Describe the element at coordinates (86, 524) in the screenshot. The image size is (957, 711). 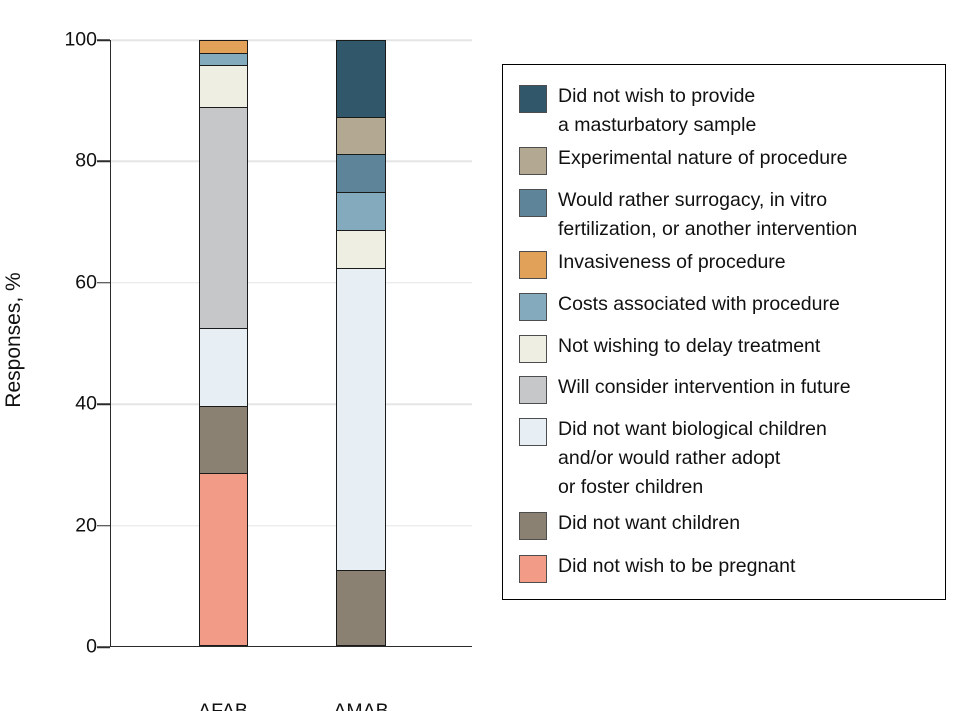
I see `tick-label-20: 20` at that location.